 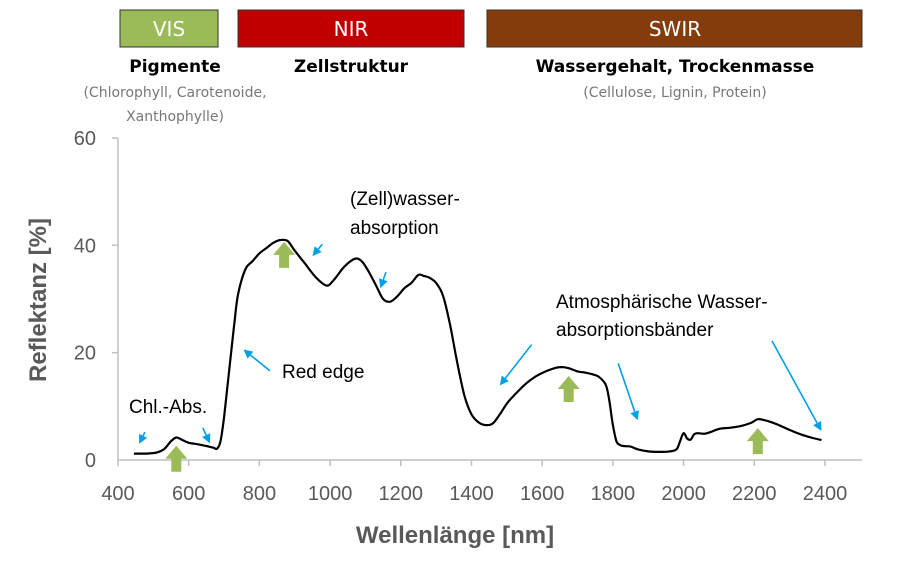 I want to click on band-box-nir, so click(x=351, y=28).